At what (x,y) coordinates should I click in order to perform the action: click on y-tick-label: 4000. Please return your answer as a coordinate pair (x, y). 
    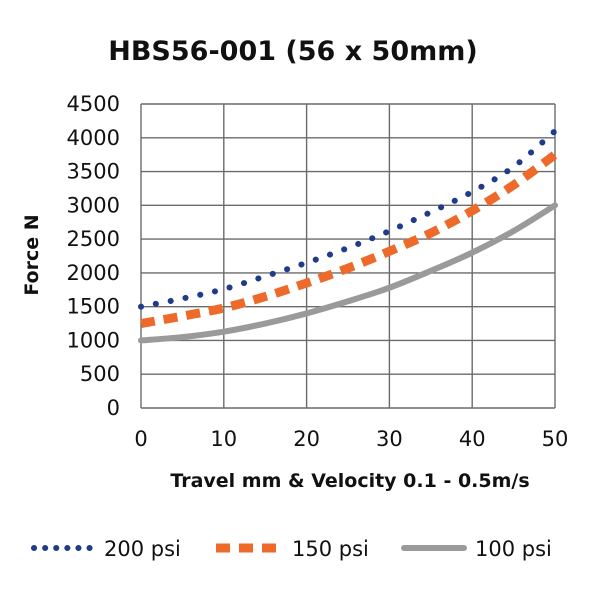
    Looking at the image, I should click on (93, 138).